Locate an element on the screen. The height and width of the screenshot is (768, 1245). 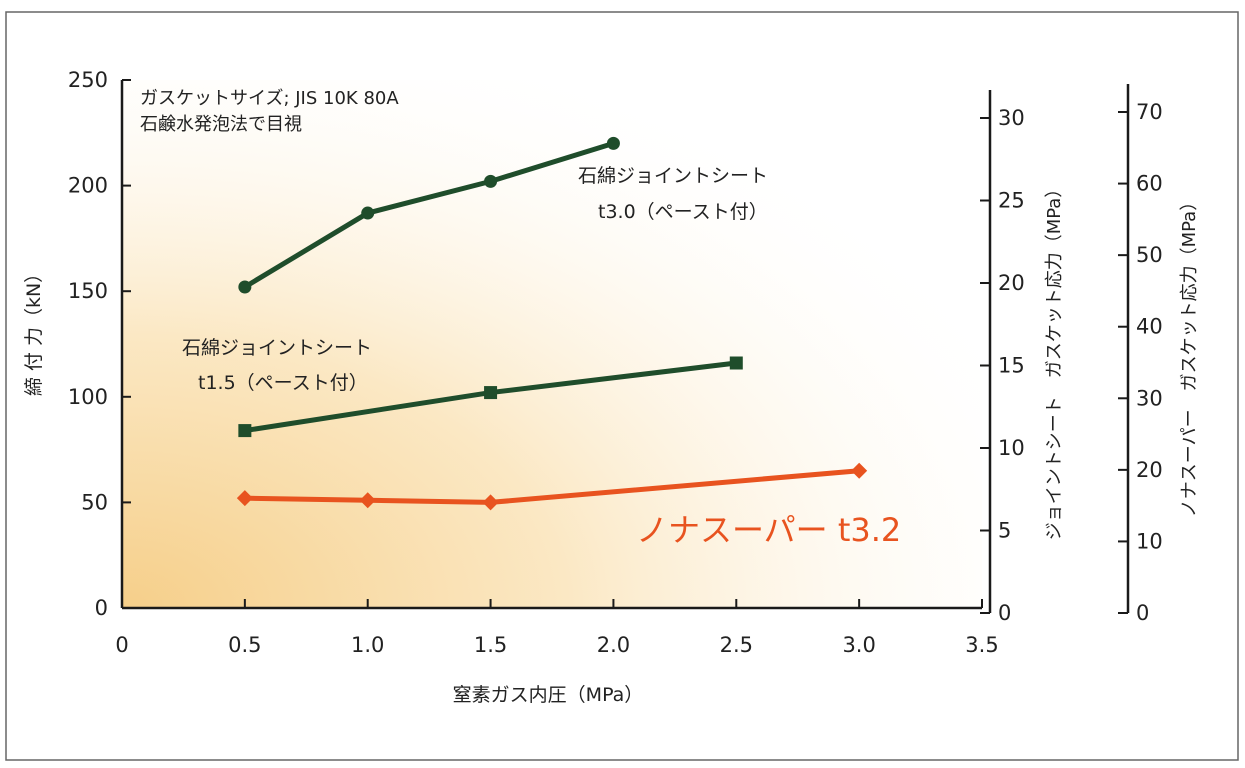
y-tick-label: 150 is located at coordinates (88, 291).